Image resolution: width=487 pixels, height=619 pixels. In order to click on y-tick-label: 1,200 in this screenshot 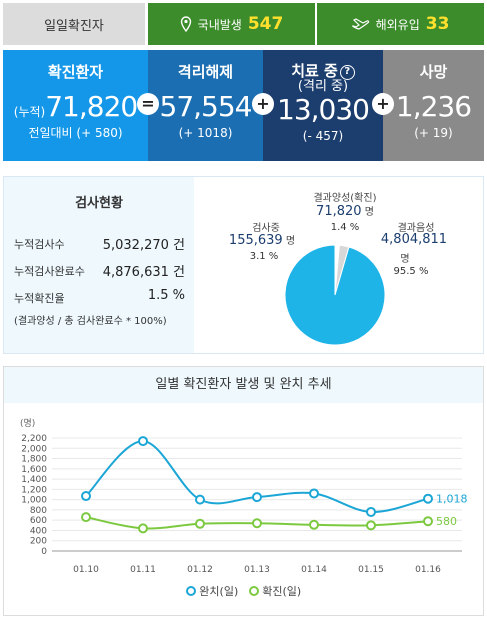, I will do `click(34, 490)`.